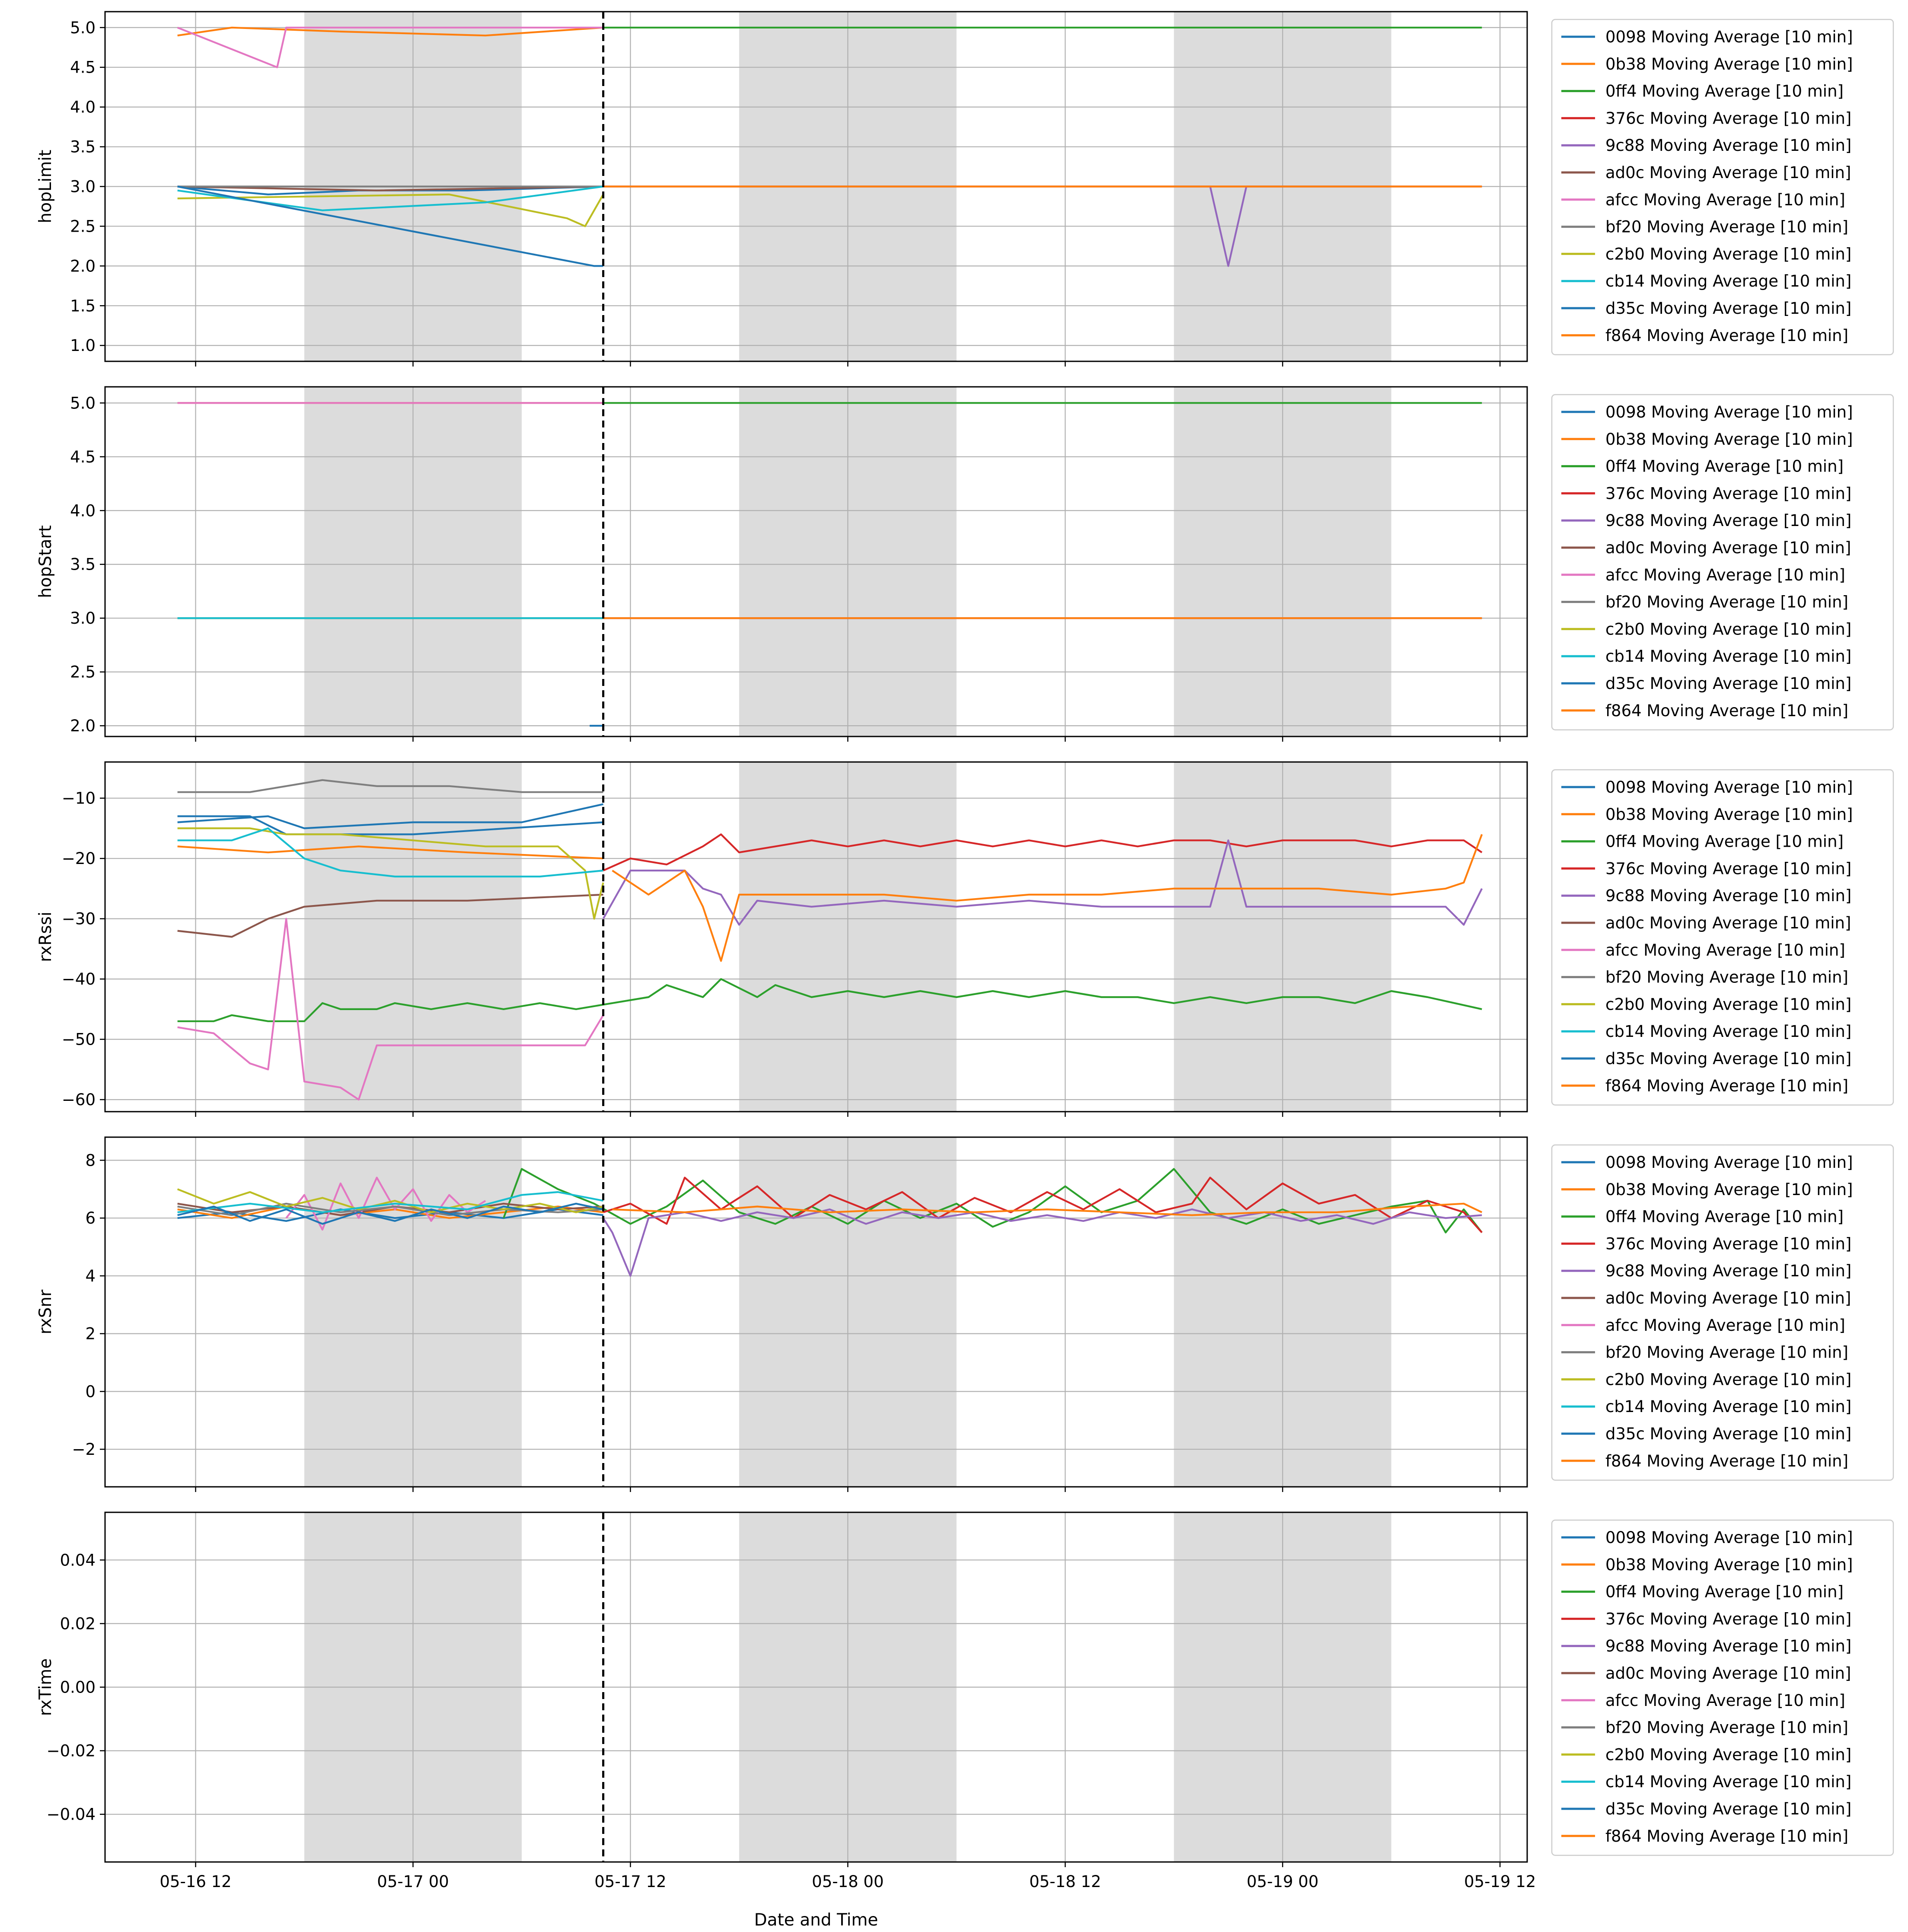 This screenshot has width=1908, height=1932. I want to click on y-tick-label: 2, so click(90, 1334).